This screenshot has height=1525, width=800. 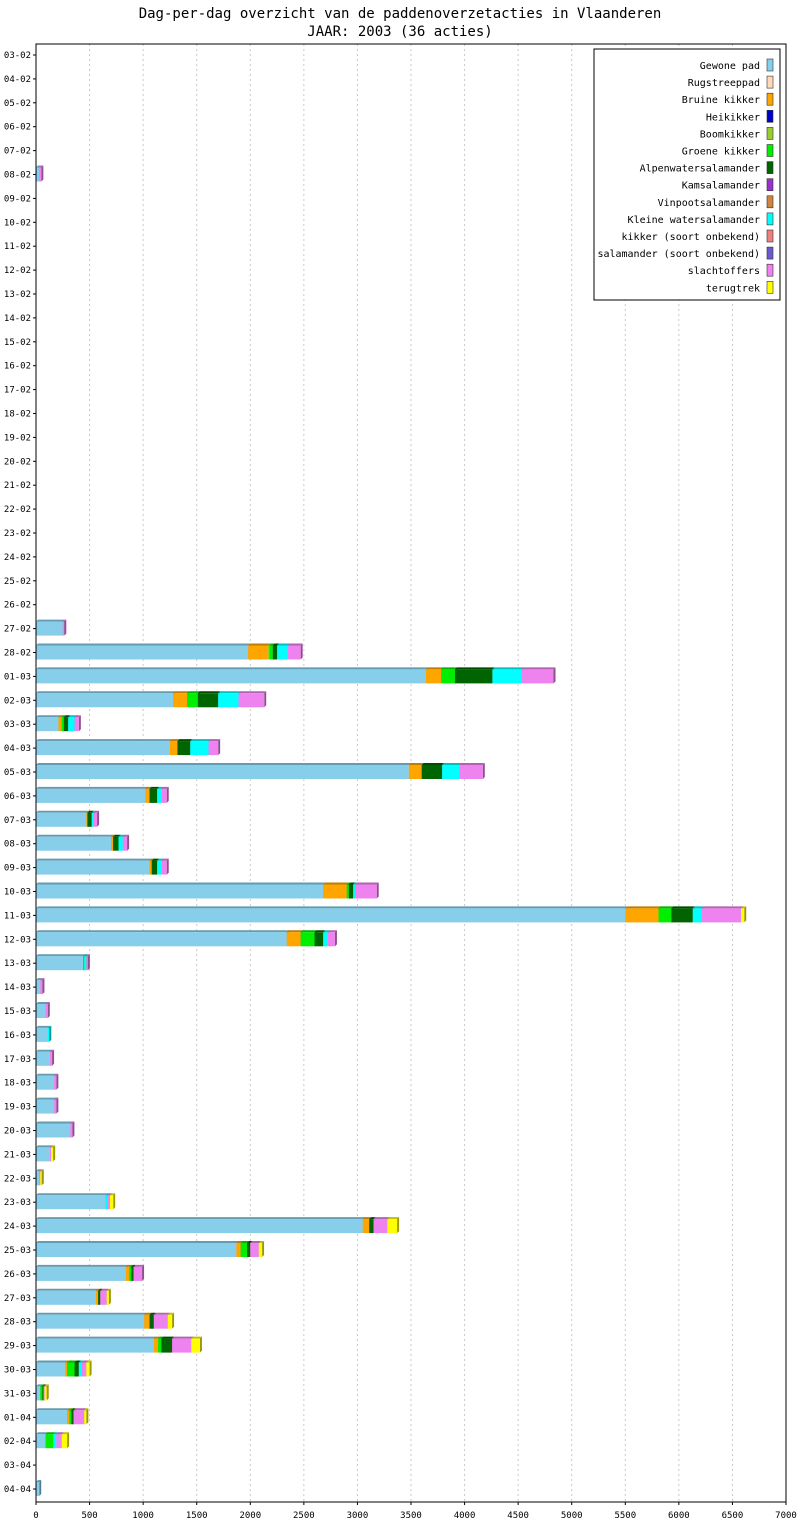 What do you see at coordinates (143, 1516) in the screenshot?
I see `x-tick-label: 1000` at bounding box center [143, 1516].